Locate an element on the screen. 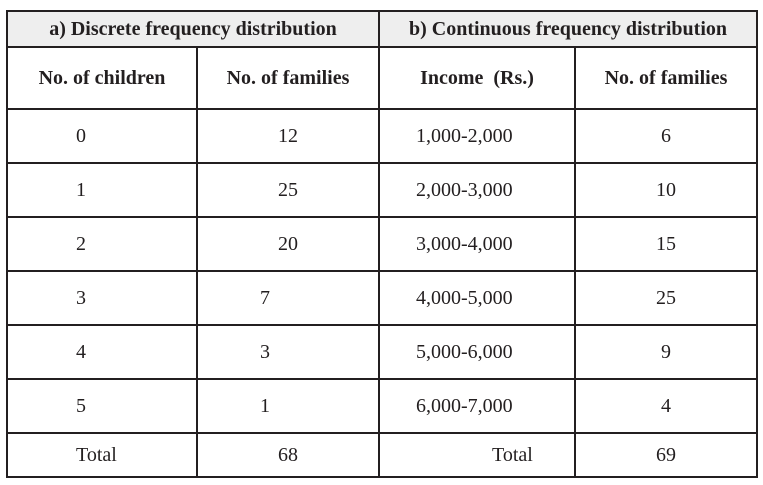  children-cell: 0 is located at coordinates (102, 136).